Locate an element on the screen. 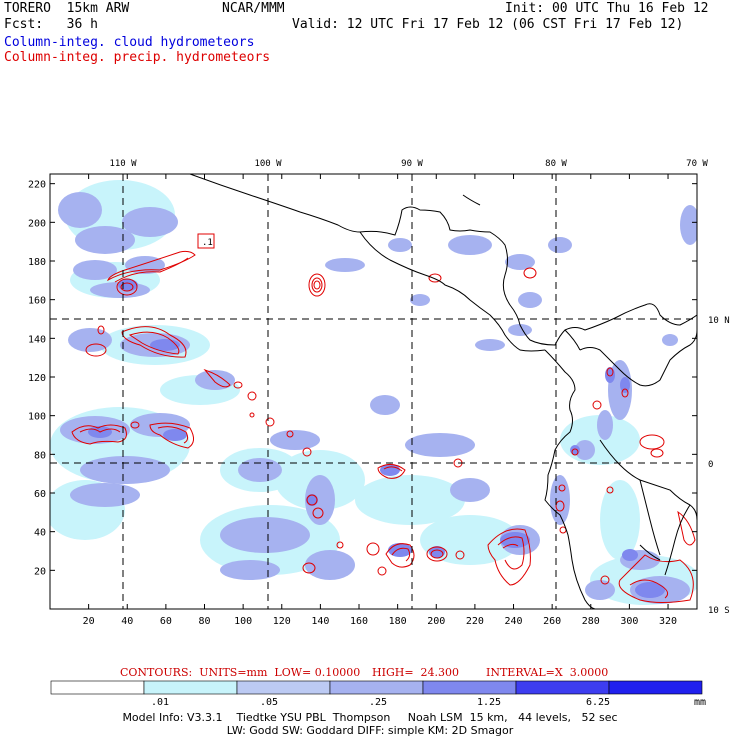 This screenshot has width=740, height=740. longitude-label: 110 W is located at coordinates (123, 164).